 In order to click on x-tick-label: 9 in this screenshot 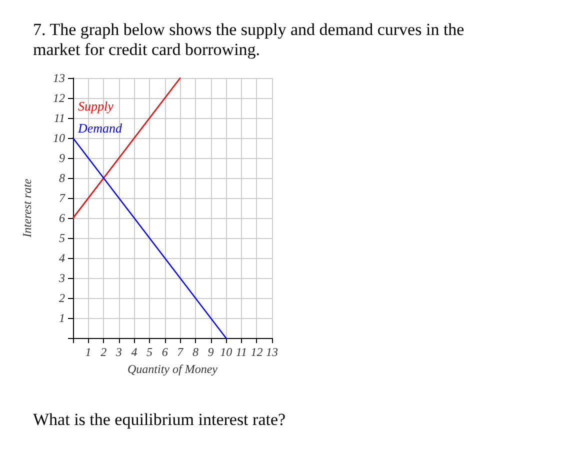, I will do `click(211, 352)`.